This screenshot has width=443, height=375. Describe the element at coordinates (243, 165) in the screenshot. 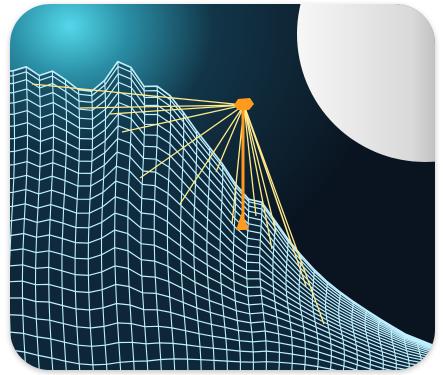

I see `probe-stem` at that location.